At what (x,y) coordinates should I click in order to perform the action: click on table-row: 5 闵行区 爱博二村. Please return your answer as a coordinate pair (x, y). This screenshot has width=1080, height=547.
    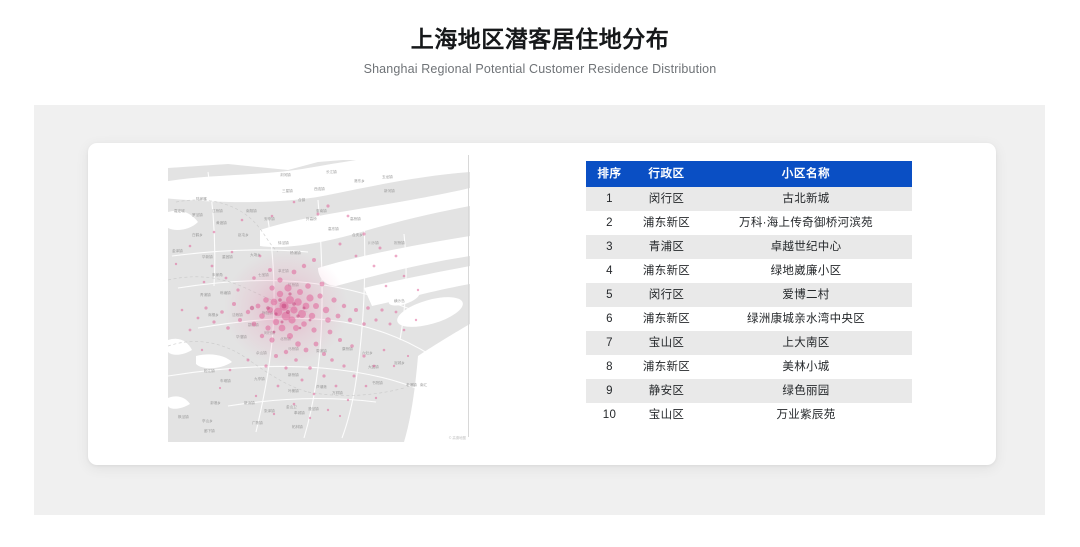
    Looking at the image, I should click on (749, 295).